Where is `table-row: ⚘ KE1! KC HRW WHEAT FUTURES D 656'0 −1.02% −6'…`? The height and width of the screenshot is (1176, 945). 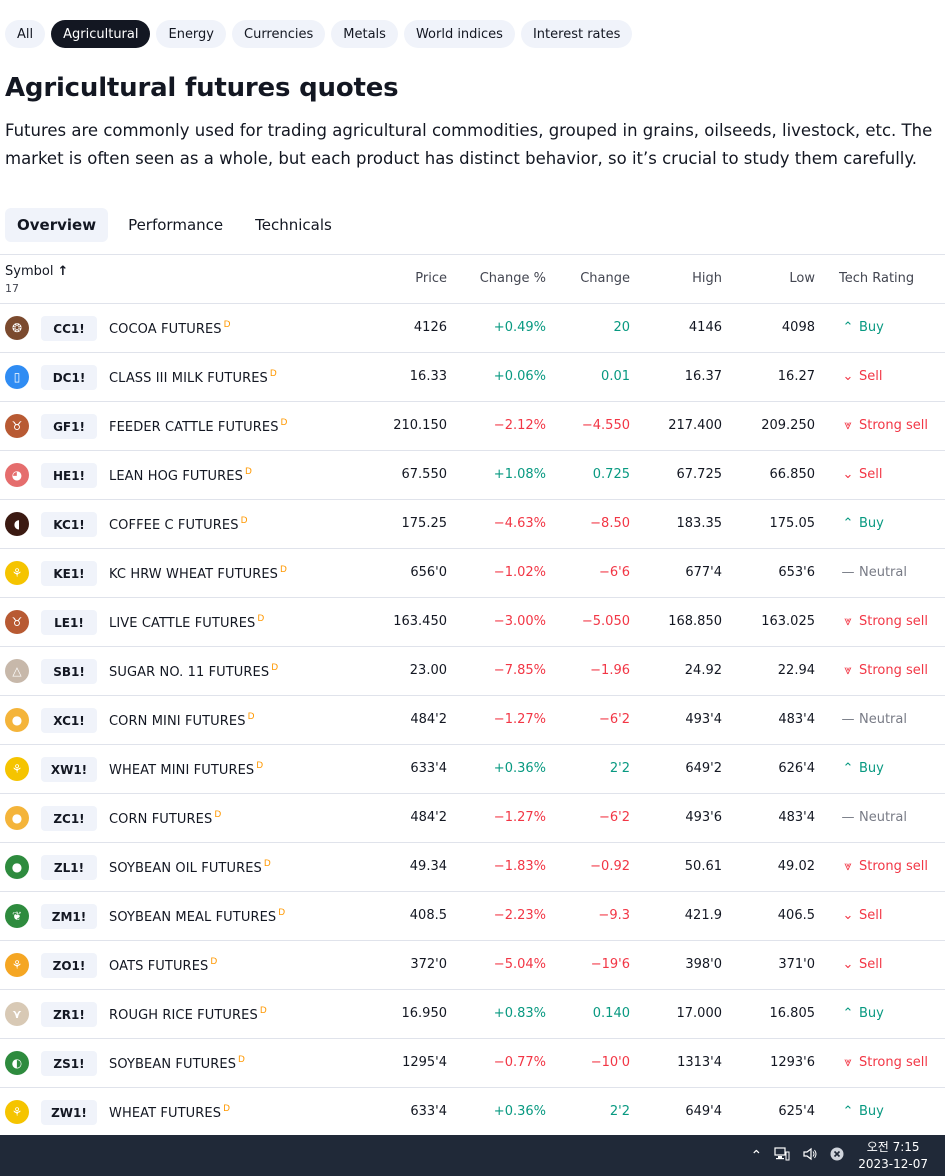
table-row: ⚘ KE1! KC HRW WHEAT FUTURES D 656'0 −1.02% −6'… is located at coordinates (472, 573).